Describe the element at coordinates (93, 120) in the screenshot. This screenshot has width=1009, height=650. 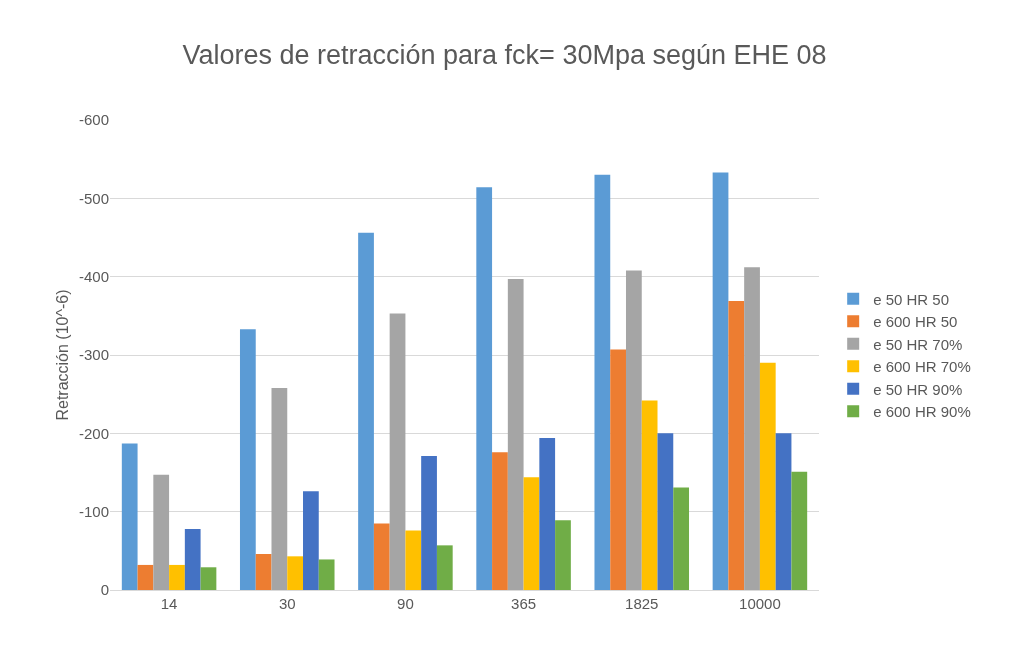
I see `y-tick-label: -600` at that location.